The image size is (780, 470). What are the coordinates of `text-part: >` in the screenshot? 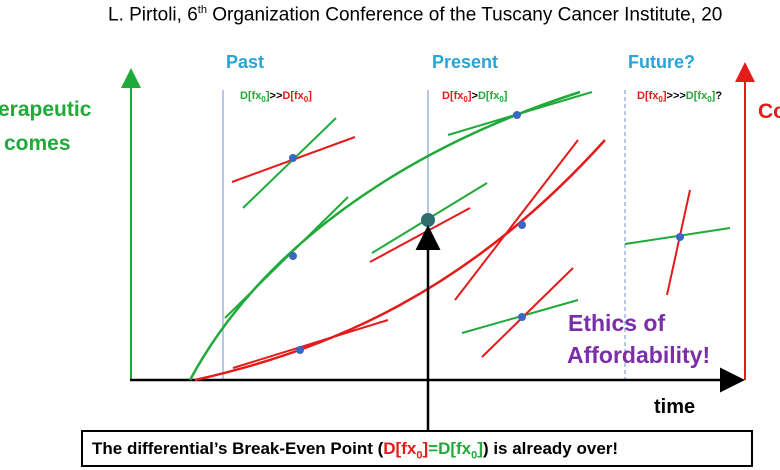 It's located at (474, 96).